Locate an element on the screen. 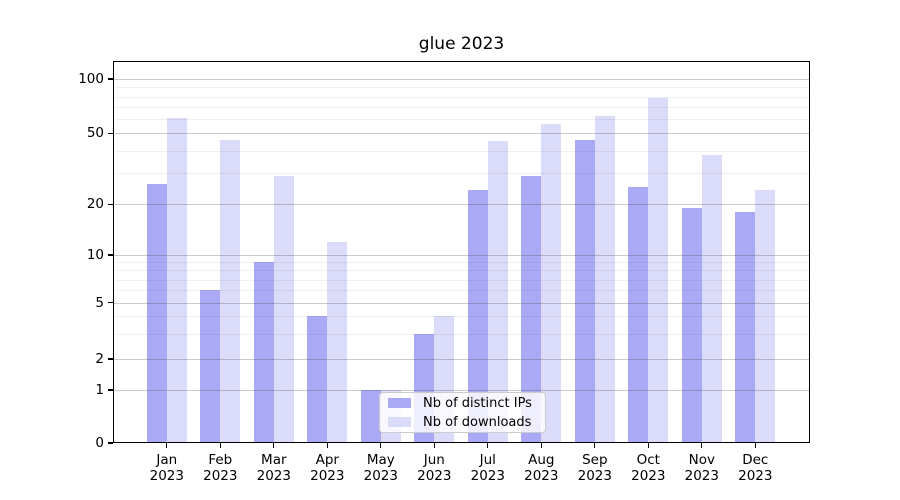 The image size is (900, 500). bar-downloads-aug is located at coordinates (551, 283).